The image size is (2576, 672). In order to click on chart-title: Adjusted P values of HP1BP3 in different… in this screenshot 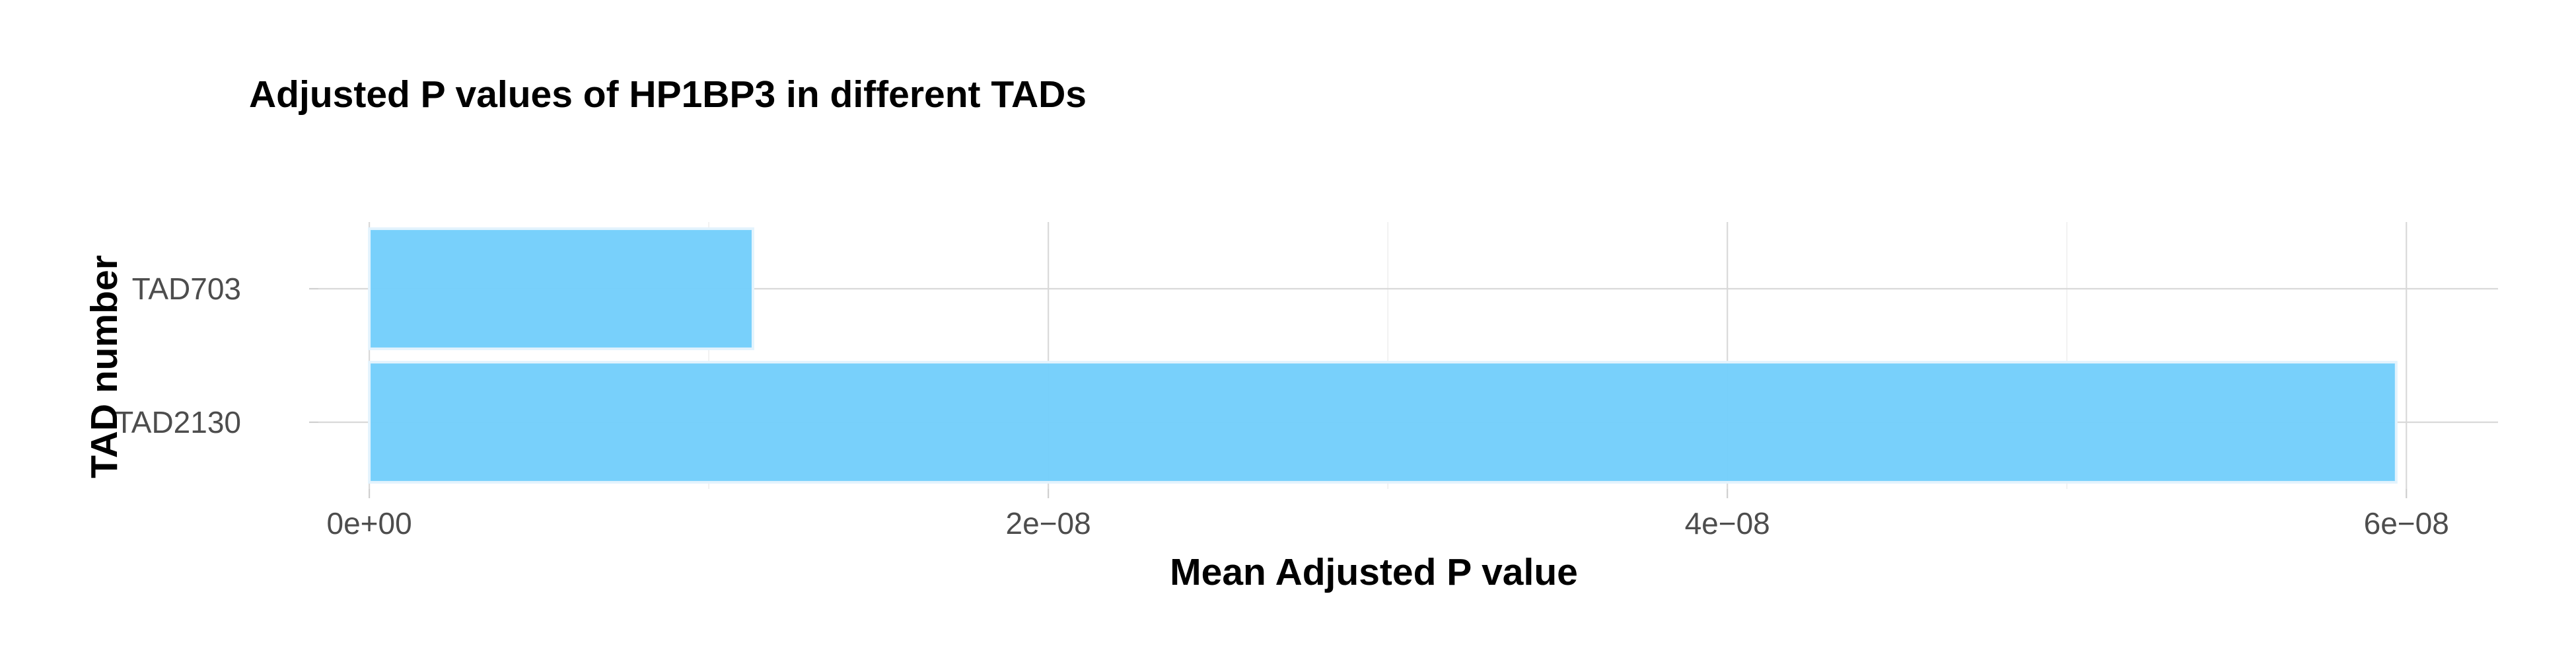, I will do `click(668, 94)`.